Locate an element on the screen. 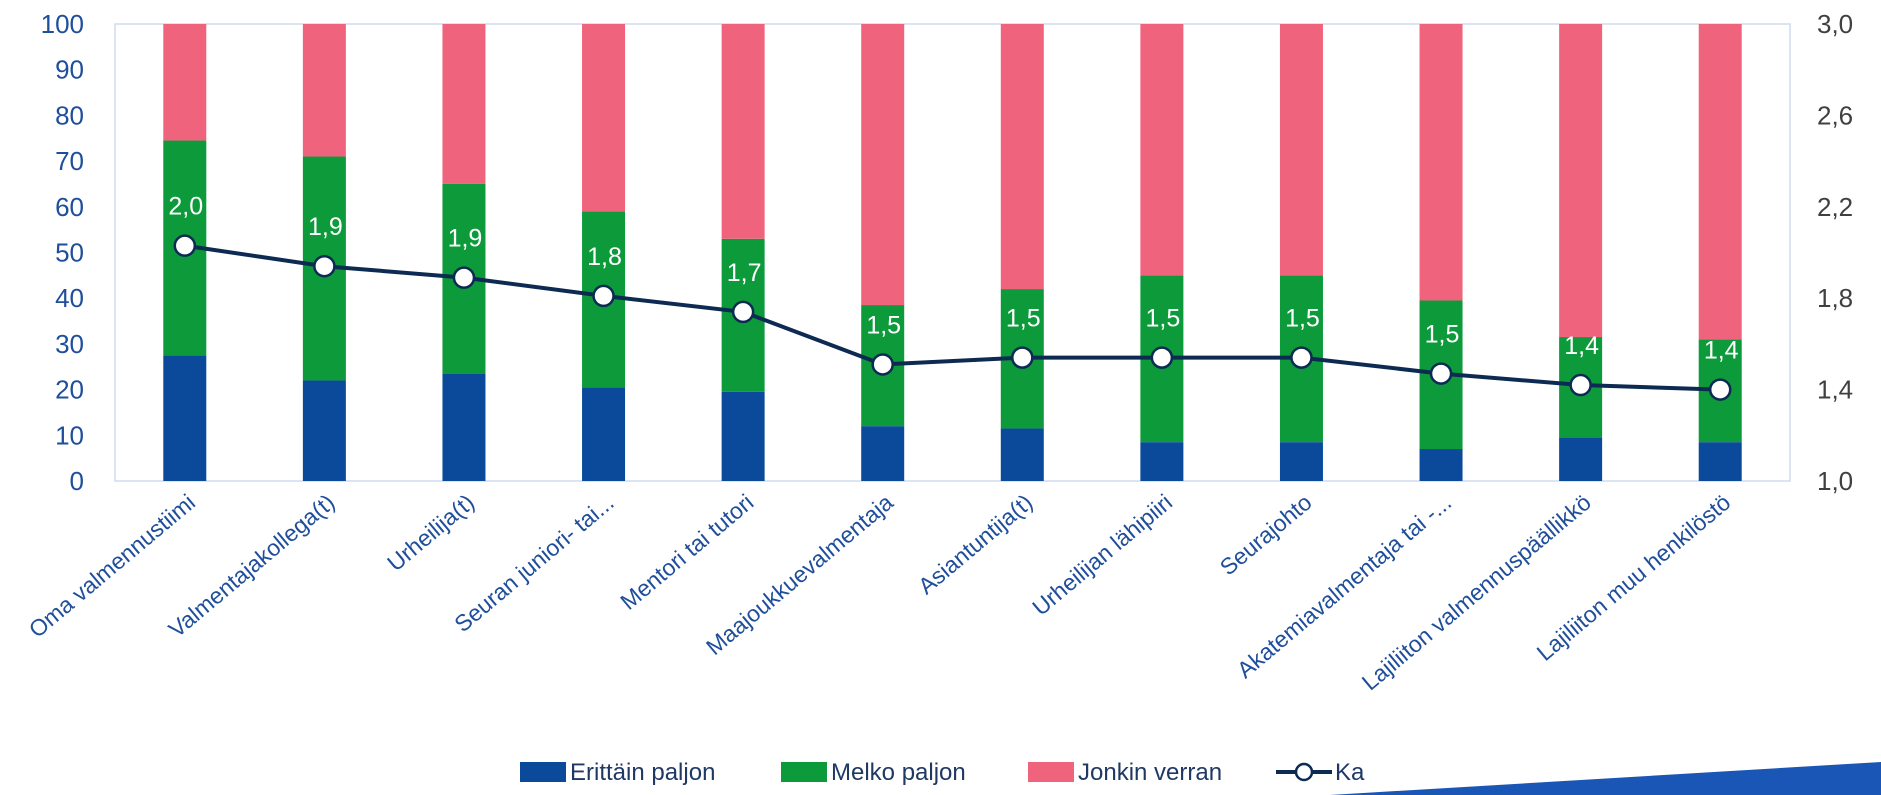 The image size is (1881, 795). average-value-label-4: 1,7 is located at coordinates (744, 273).